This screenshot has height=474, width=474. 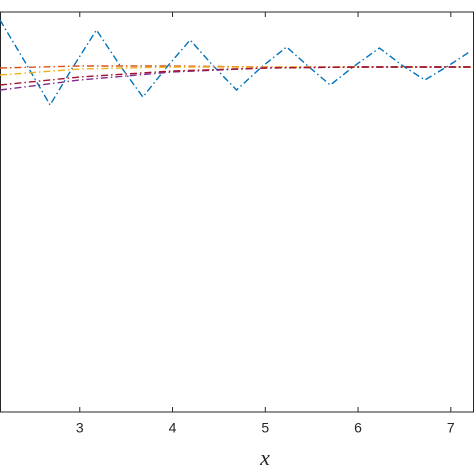 I want to click on x-tick-label: 3, so click(x=80, y=428).